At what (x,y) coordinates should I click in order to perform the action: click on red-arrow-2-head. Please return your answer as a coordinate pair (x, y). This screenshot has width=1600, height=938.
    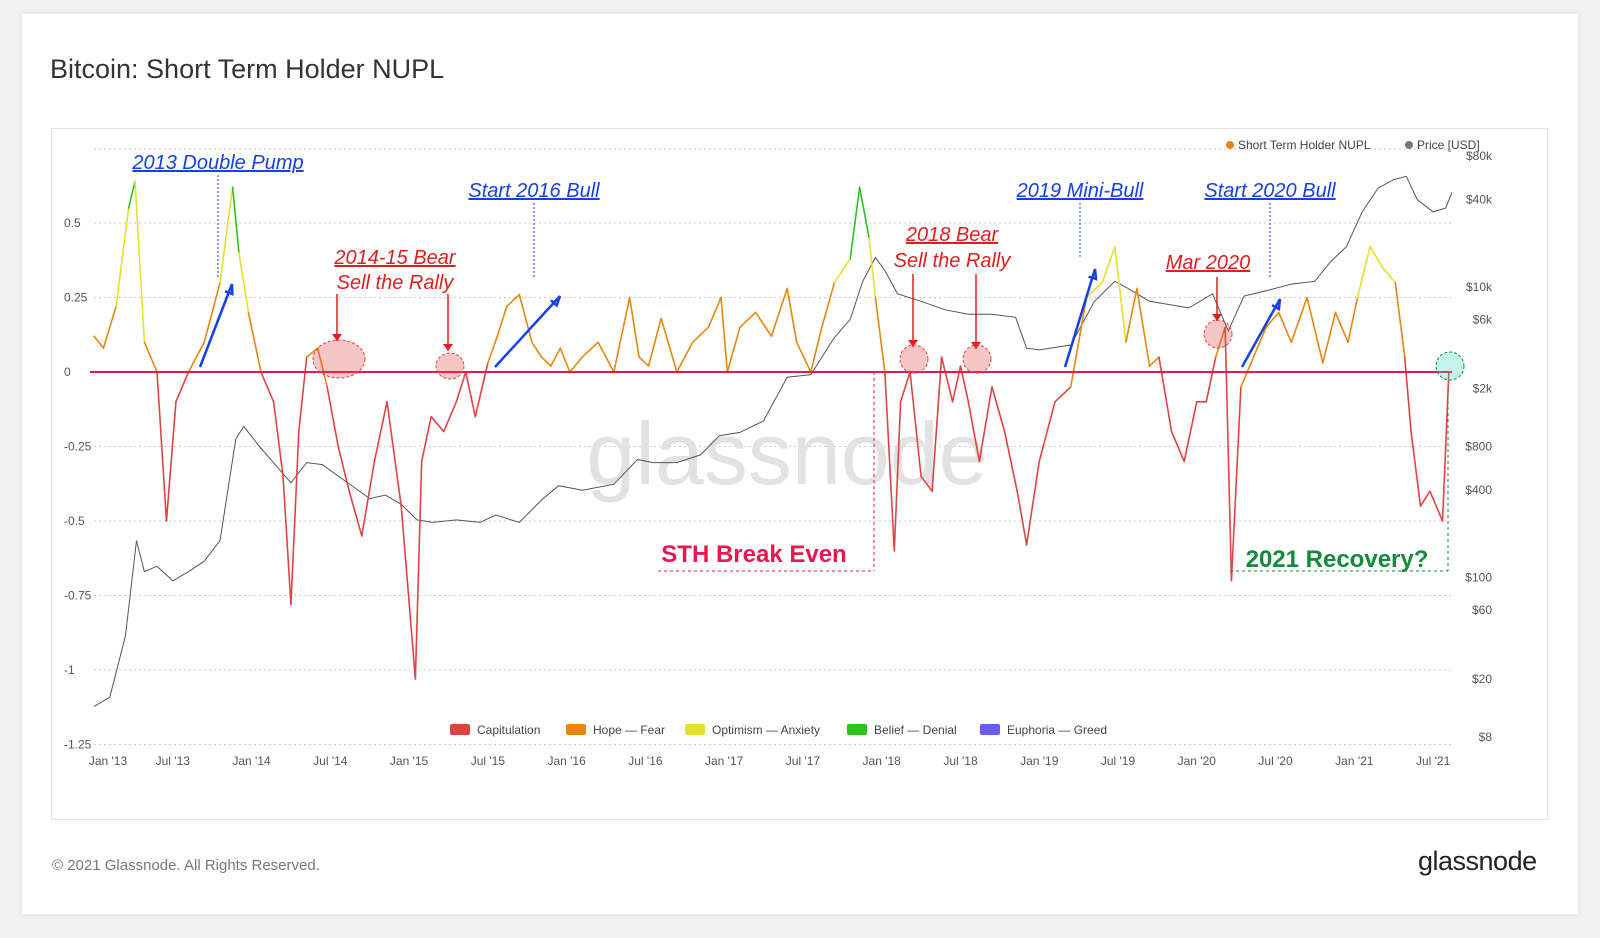
    Looking at the image, I should click on (448, 347).